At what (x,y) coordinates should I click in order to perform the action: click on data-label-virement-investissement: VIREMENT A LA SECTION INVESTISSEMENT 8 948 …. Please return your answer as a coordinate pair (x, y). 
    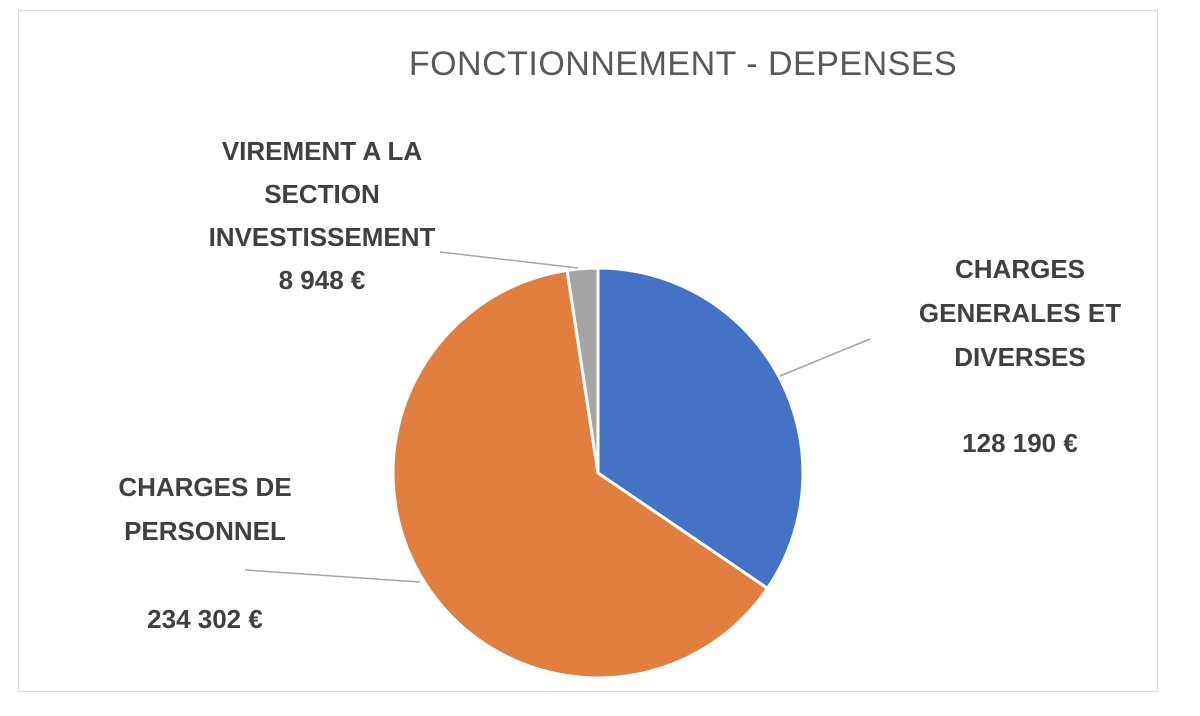
    Looking at the image, I should click on (322, 215).